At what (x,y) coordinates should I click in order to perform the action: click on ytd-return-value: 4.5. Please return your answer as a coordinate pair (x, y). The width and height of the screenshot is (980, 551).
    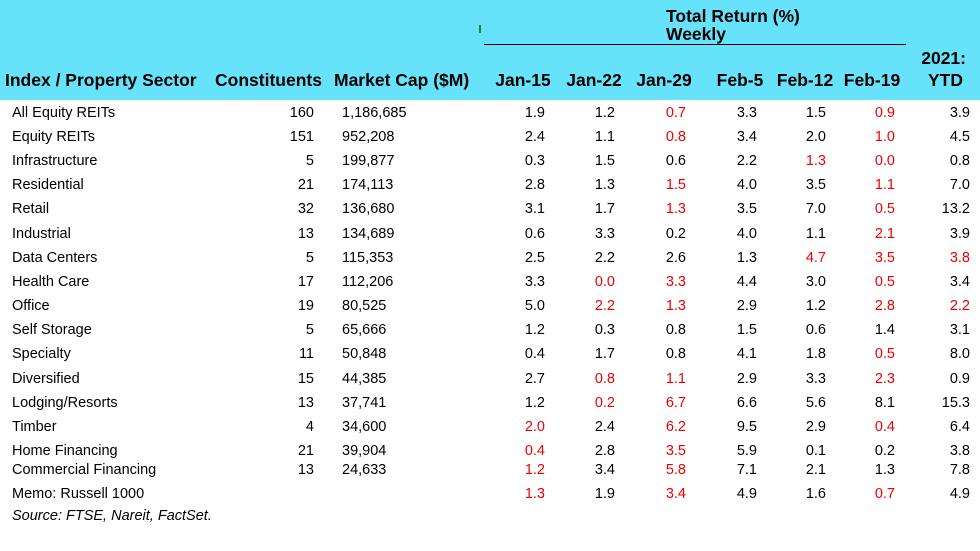
    Looking at the image, I should click on (959, 137).